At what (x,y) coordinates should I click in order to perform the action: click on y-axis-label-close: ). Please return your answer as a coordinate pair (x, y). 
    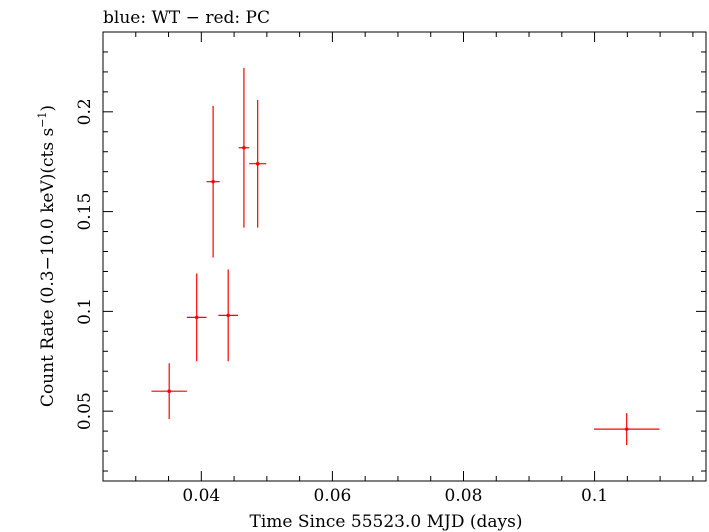
    Looking at the image, I should click on (48, 108).